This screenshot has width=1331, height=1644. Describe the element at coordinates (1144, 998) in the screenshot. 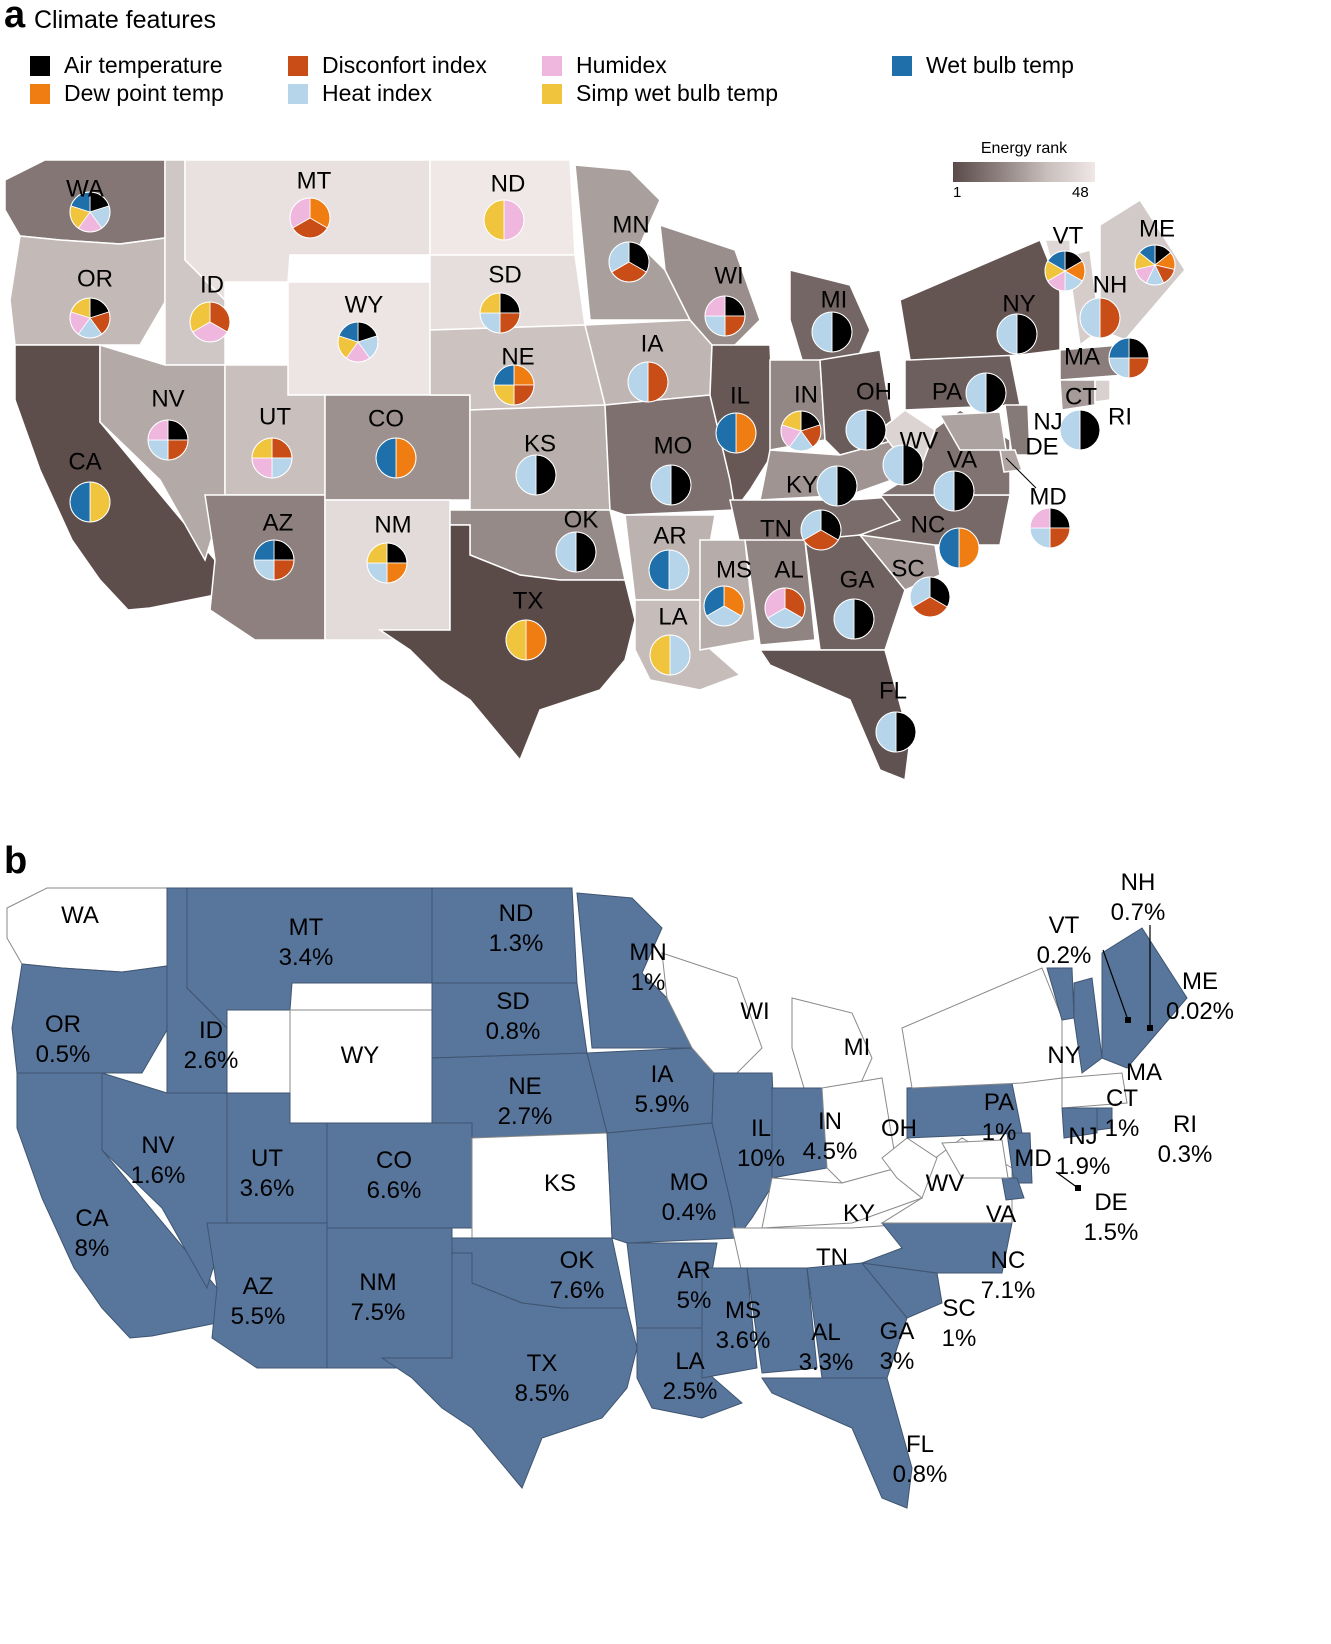

I see `state-b-me` at that location.